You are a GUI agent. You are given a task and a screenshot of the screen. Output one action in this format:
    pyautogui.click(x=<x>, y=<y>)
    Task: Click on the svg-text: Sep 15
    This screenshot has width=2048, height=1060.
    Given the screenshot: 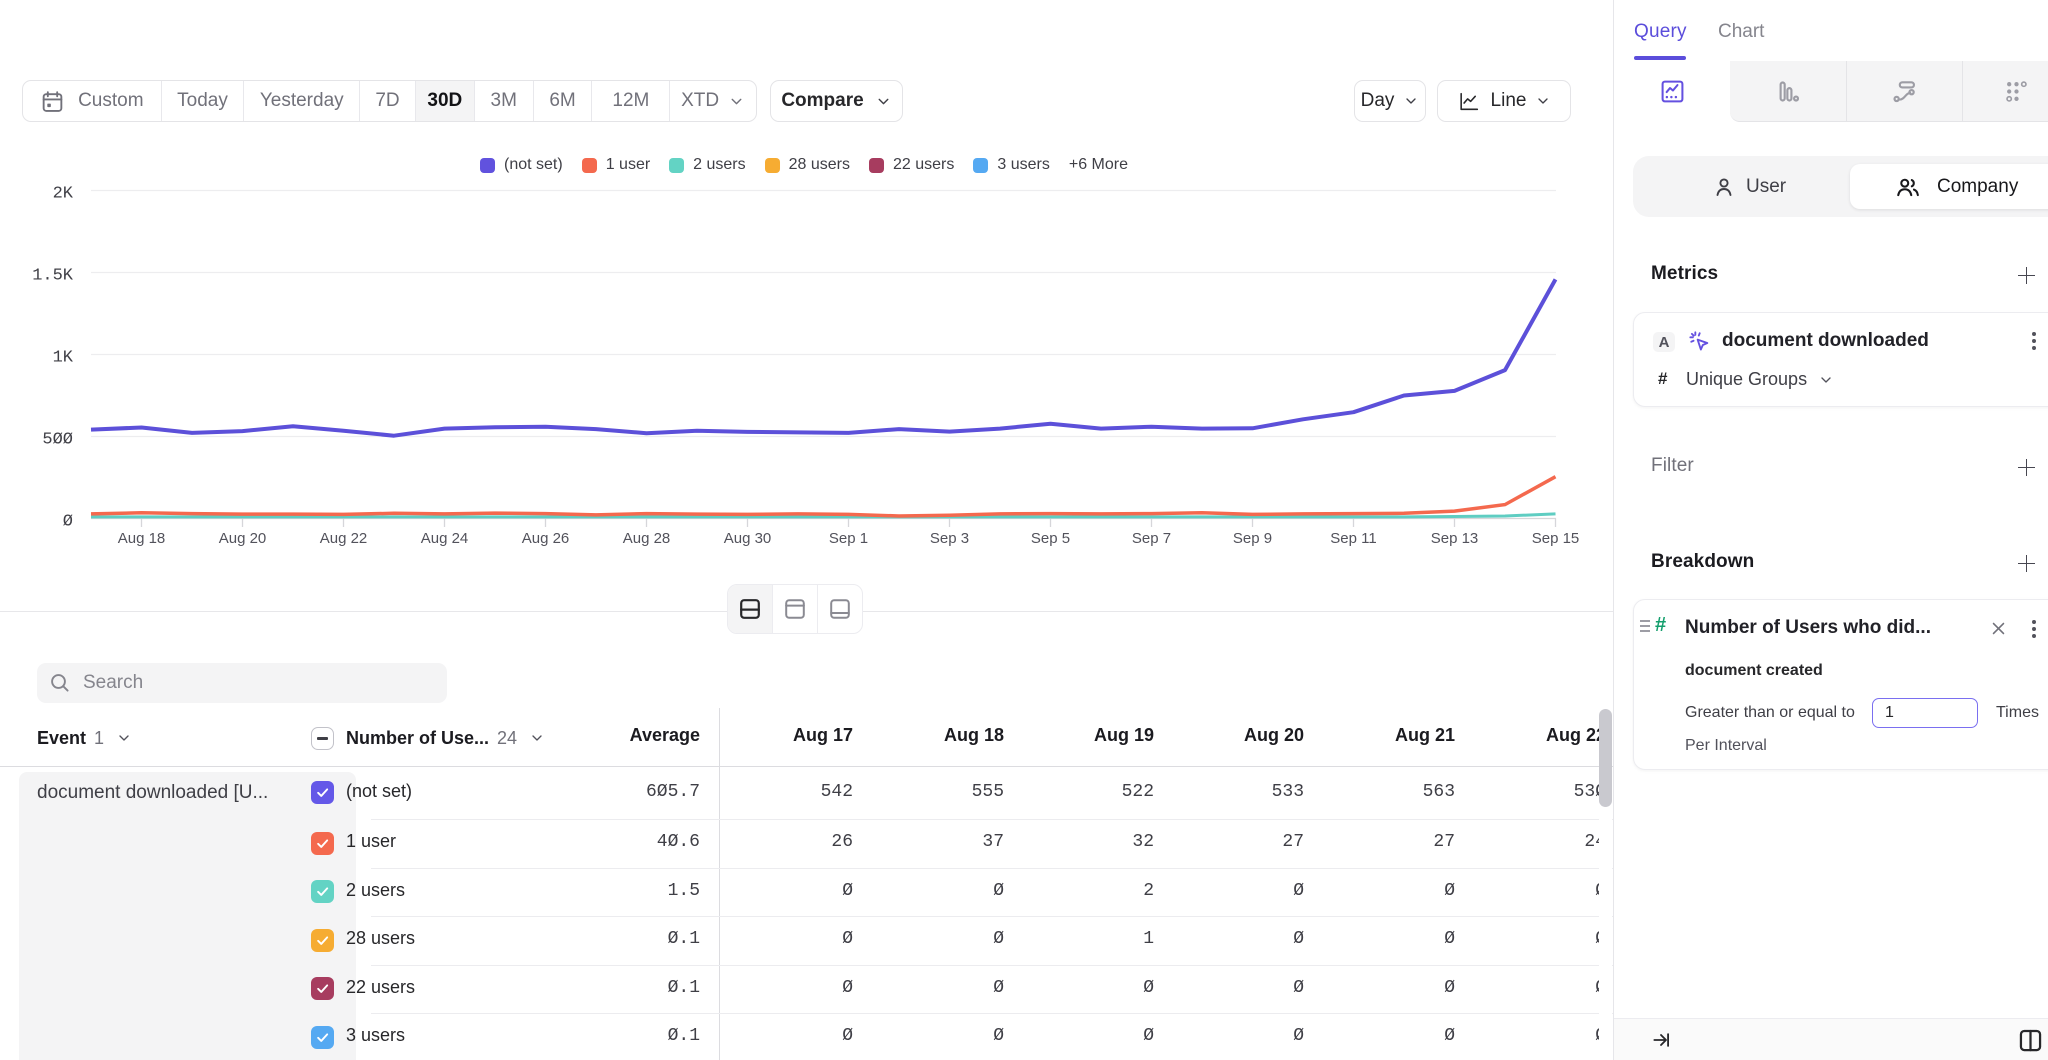 What is the action you would take?
    pyautogui.click(x=1556, y=538)
    